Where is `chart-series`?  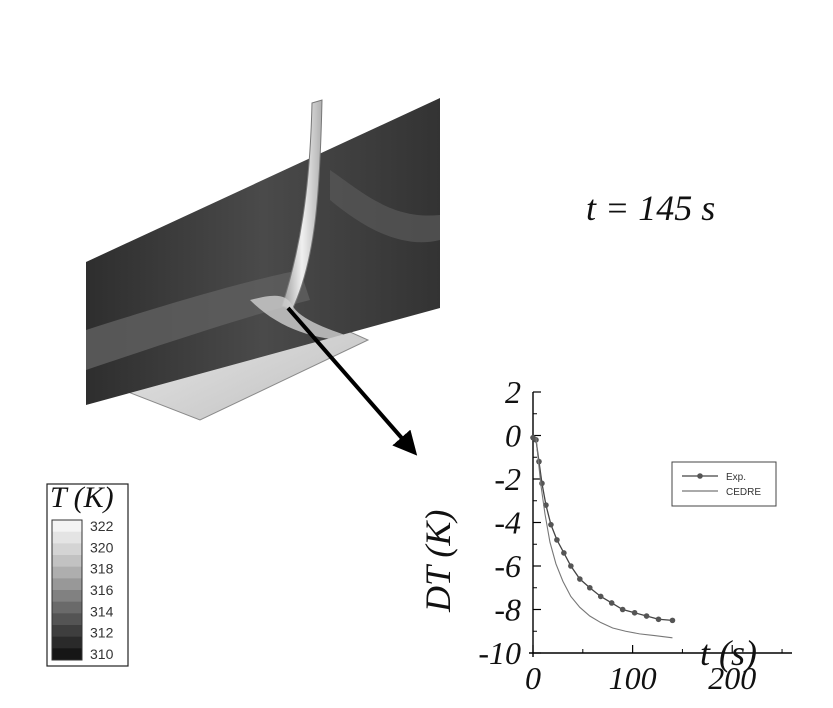 chart-series is located at coordinates (603, 536).